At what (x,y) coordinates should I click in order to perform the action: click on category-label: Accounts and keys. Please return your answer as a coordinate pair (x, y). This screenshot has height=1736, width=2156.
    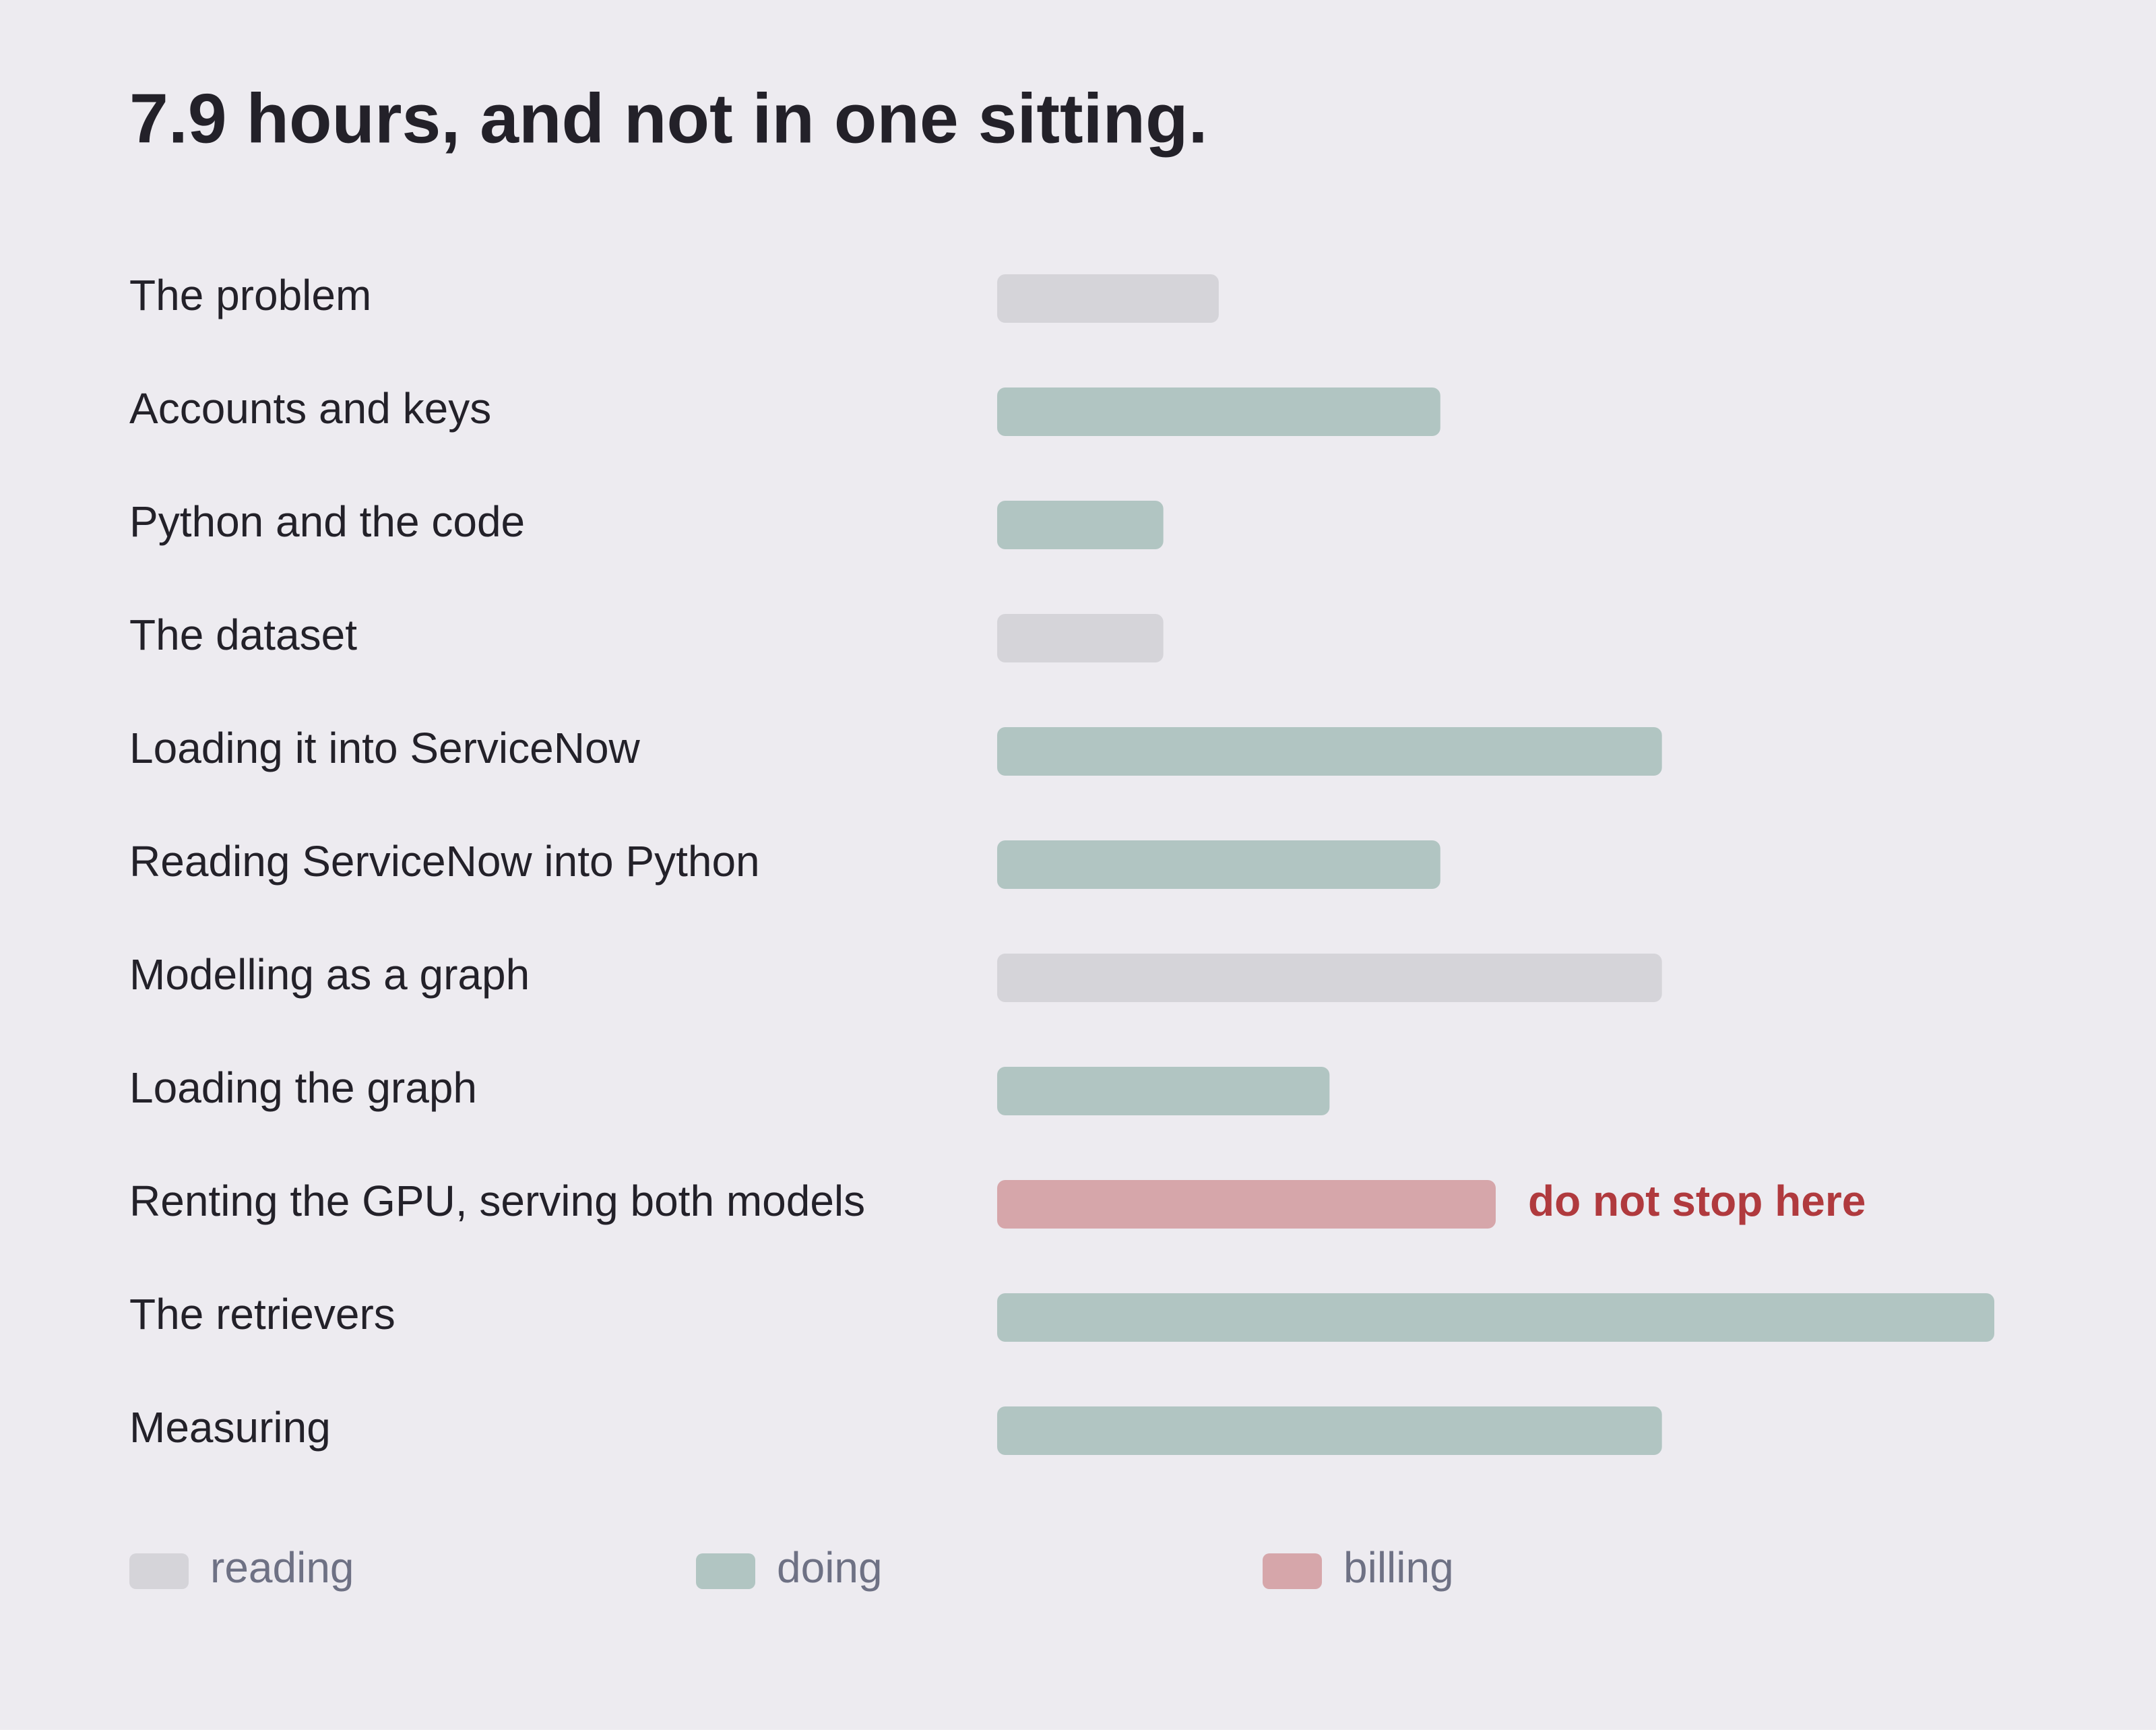
    Looking at the image, I should click on (310, 408).